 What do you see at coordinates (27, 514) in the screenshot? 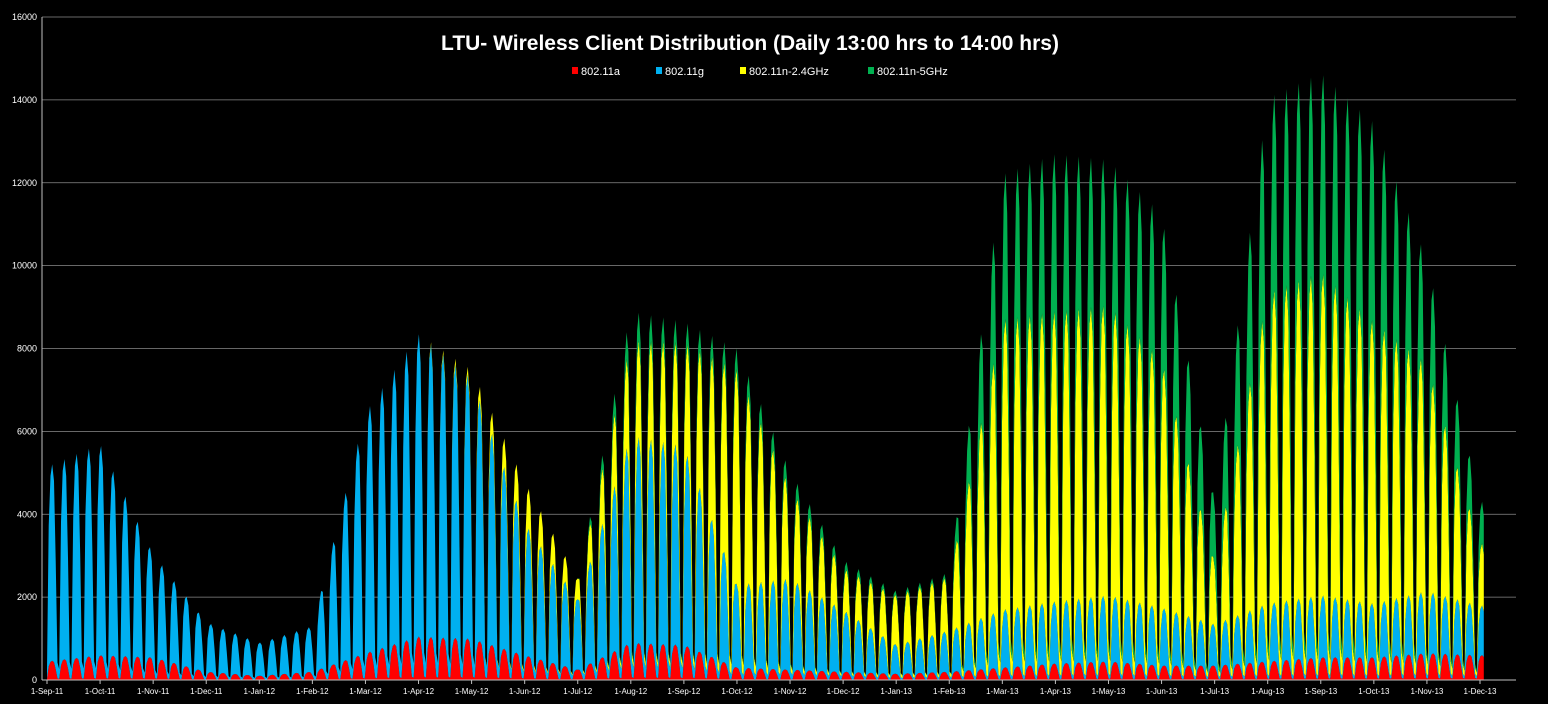
I see `y-tick-label: 4000` at bounding box center [27, 514].